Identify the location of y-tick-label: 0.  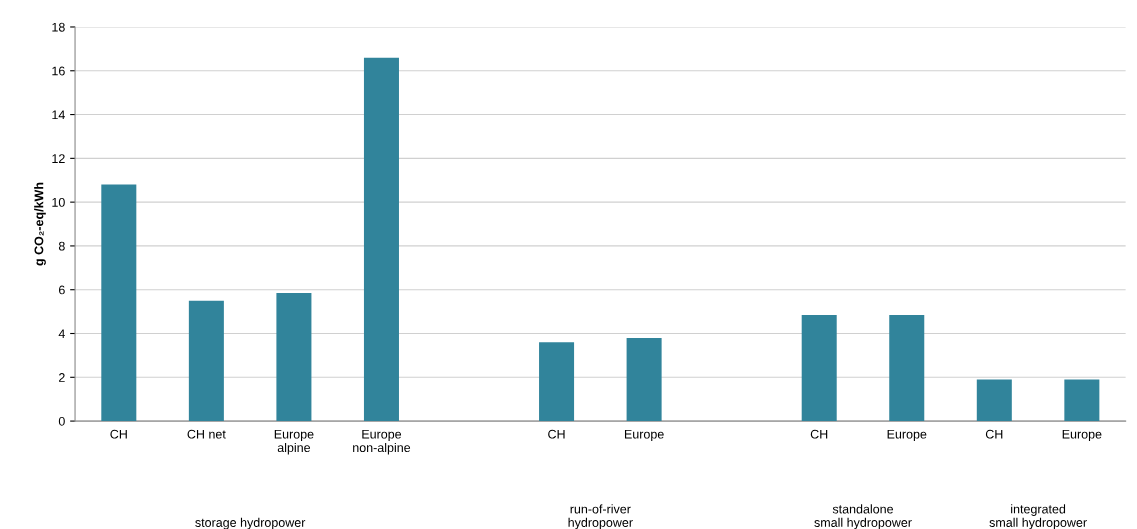
(61, 421).